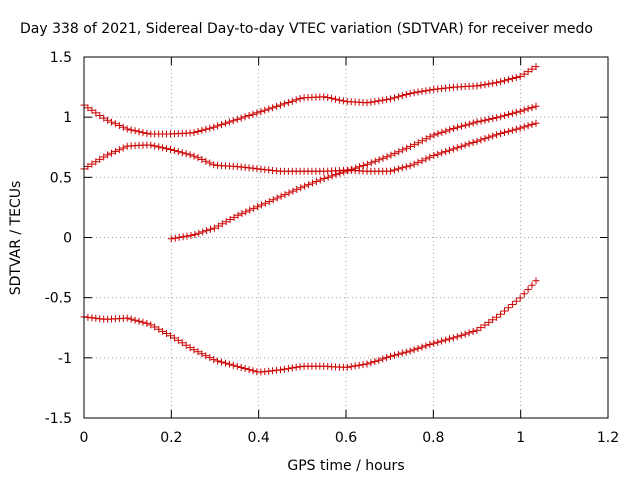  I want to click on series-satellite-d, so click(310, 326).